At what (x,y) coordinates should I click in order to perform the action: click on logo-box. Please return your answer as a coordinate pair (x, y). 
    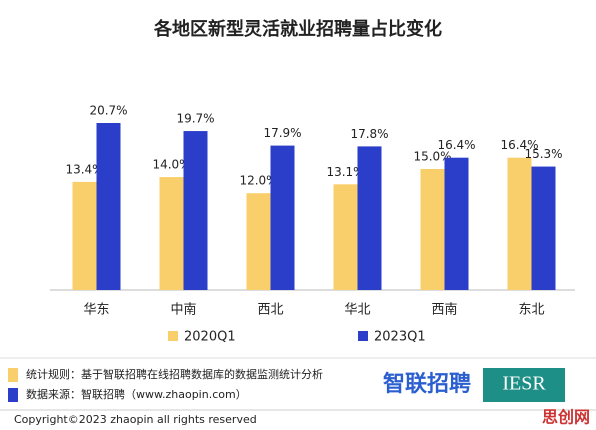
    Looking at the image, I should click on (524, 385).